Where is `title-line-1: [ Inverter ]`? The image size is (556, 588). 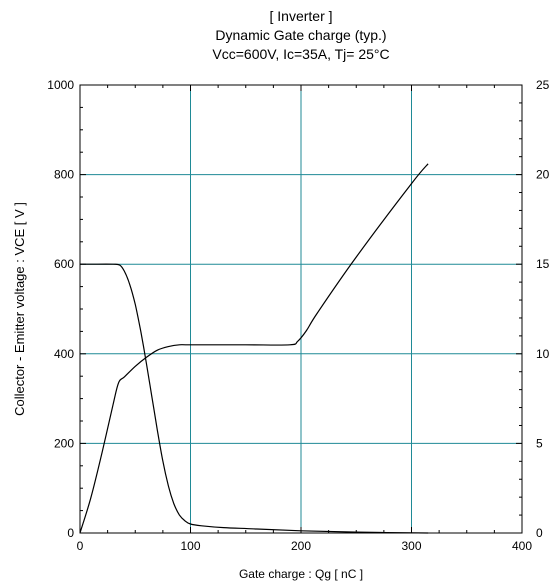
title-line-1: [ Inverter ] is located at coordinates (300, 16).